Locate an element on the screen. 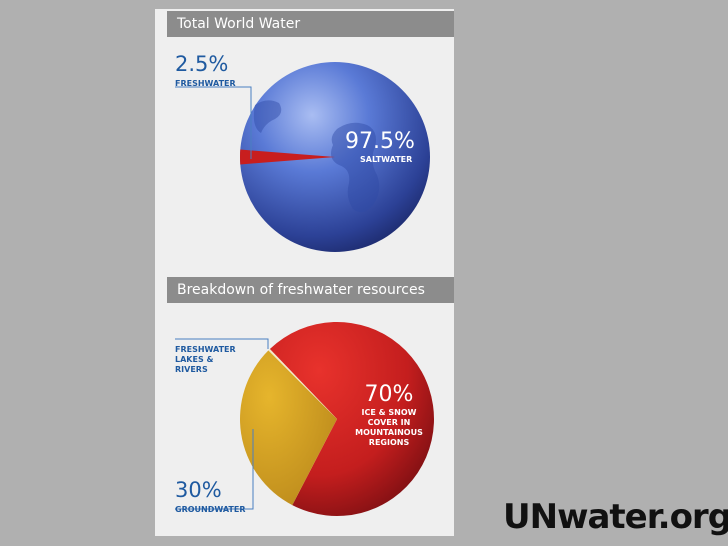 The height and width of the screenshot is (546, 728). freshwater-category-label: FRESHWATER is located at coordinates (205, 83).